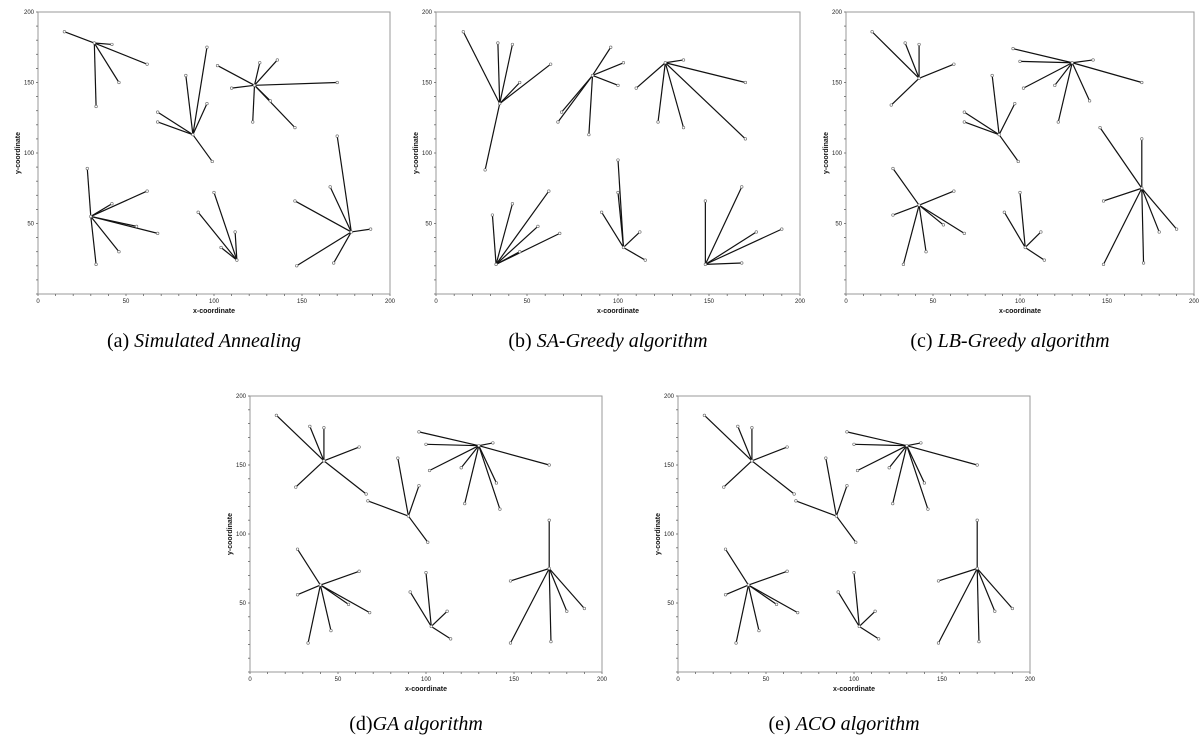  What do you see at coordinates (416, 724) in the screenshot?
I see `caption-d: (d)GA algorithm` at bounding box center [416, 724].